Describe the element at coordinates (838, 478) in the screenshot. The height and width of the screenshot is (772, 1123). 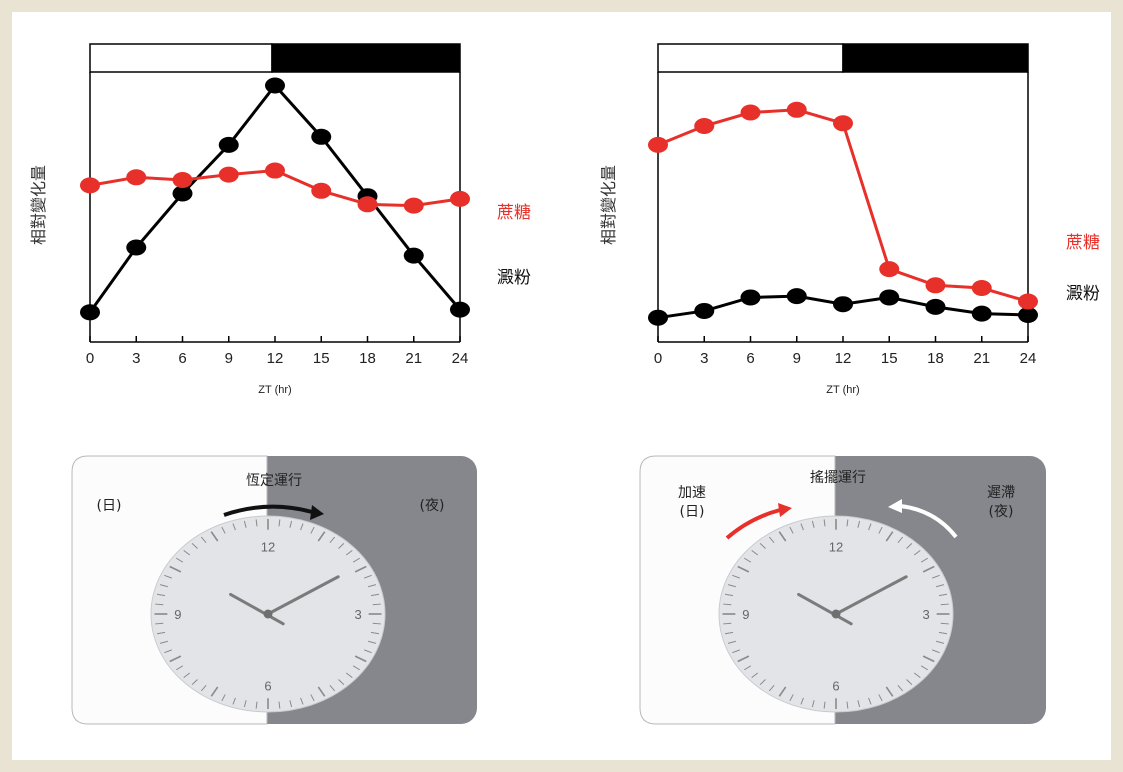
I see `clock-title: 搖擺運行` at that location.